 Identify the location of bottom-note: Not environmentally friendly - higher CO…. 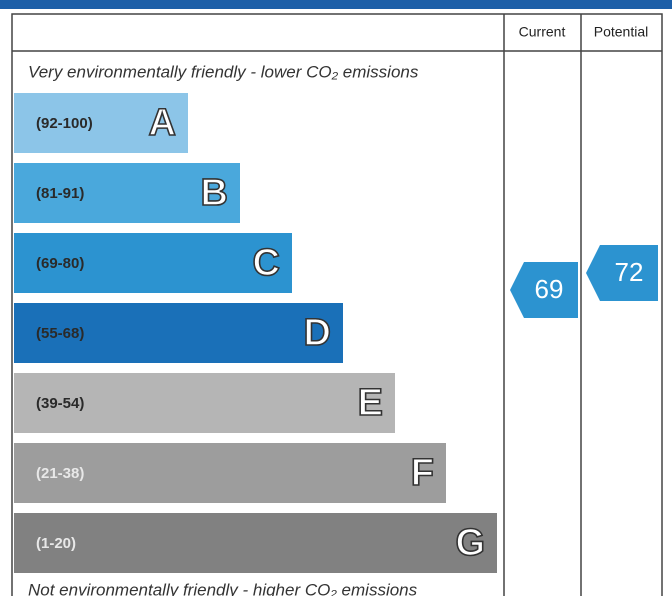
(223, 588).